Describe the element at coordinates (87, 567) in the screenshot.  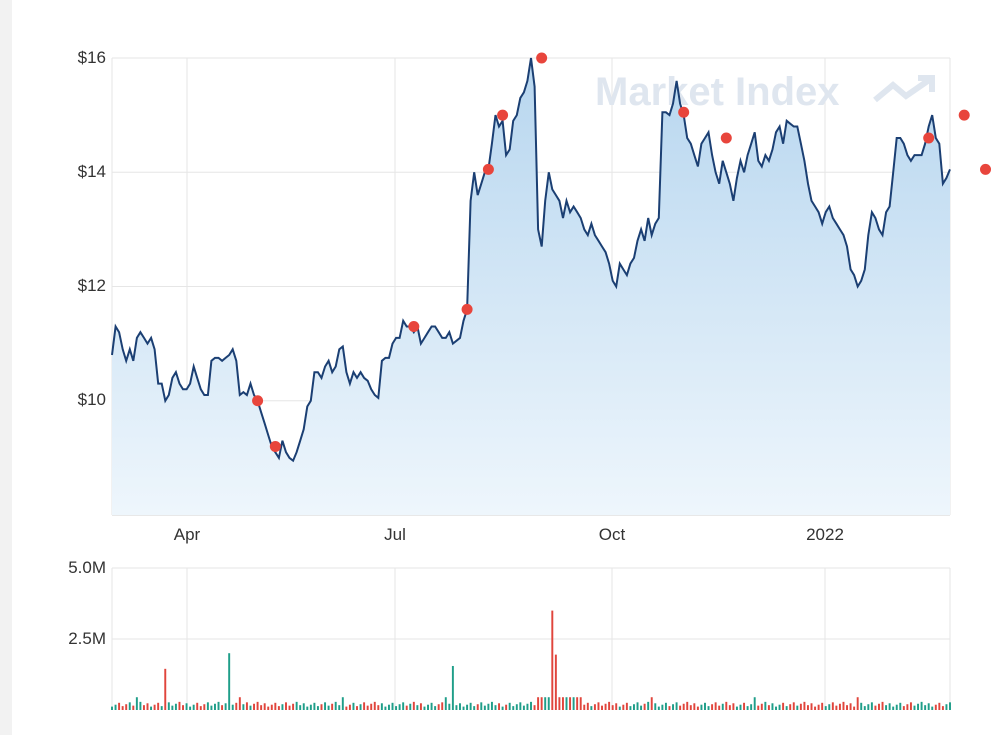
I see `volume-y-tick-label: 5.0M` at that location.